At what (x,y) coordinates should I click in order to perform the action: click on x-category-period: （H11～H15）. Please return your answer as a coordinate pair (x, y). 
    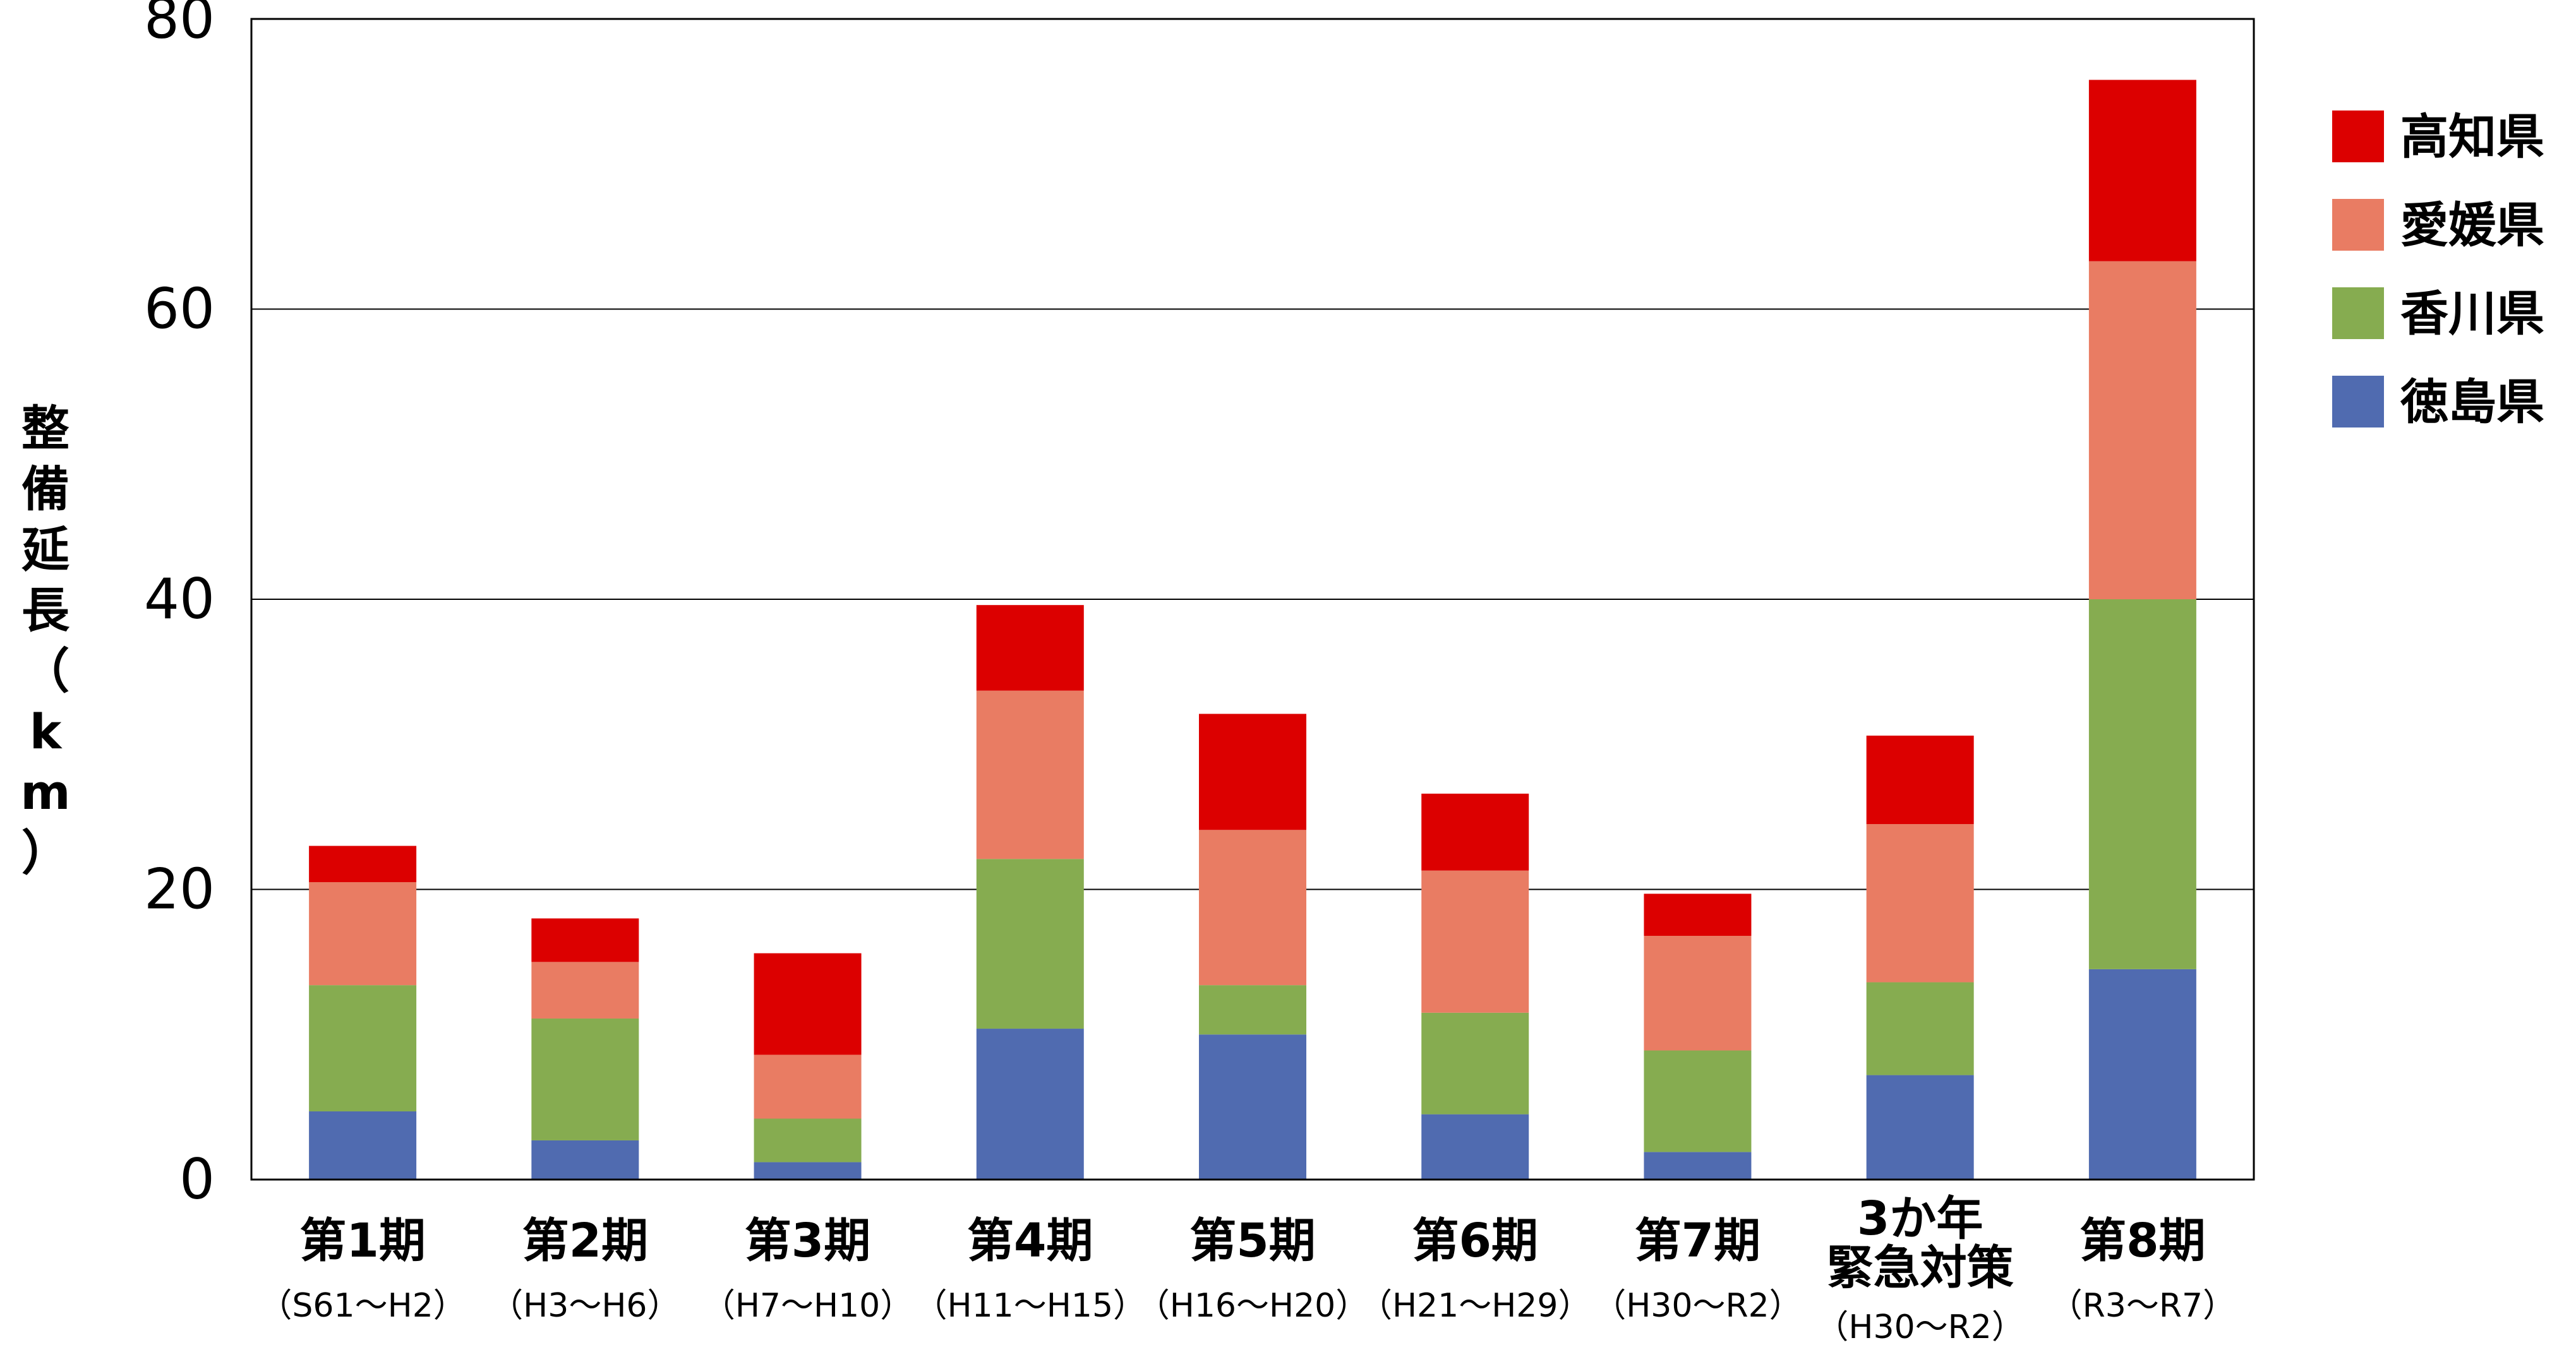
    Looking at the image, I should click on (1031, 1306).